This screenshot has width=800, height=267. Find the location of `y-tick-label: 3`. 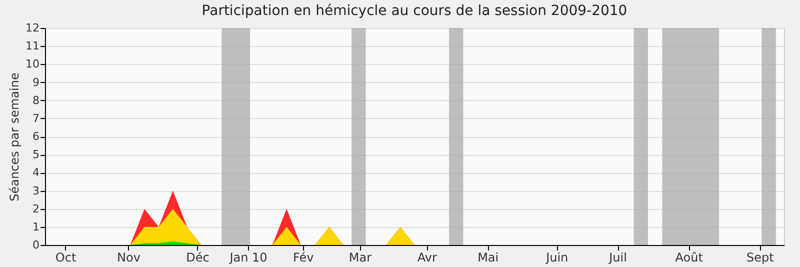

y-tick-label: 3 is located at coordinates (36, 191).